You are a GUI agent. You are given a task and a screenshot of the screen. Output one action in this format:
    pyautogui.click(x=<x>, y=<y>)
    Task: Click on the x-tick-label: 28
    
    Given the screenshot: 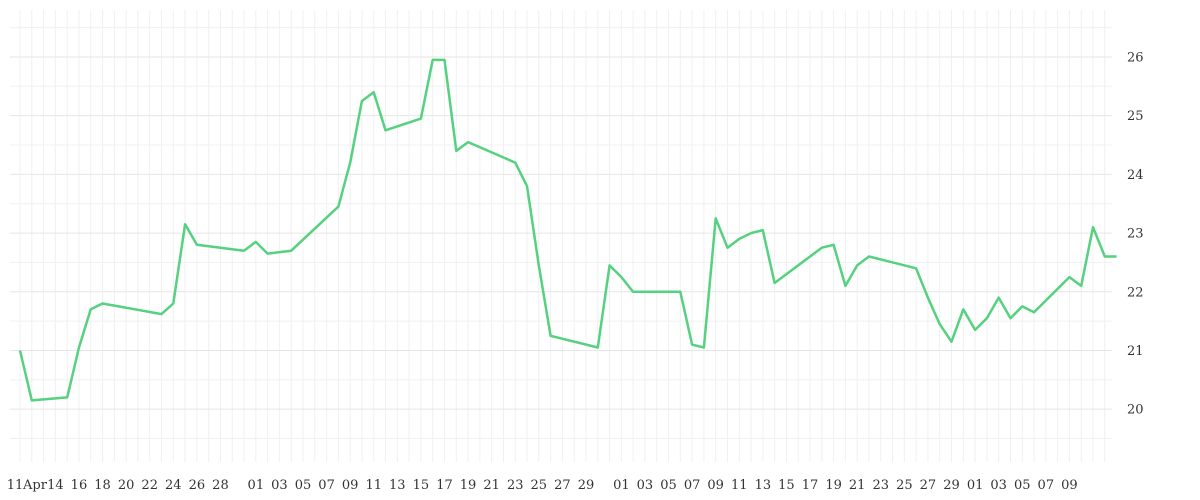 What is the action you would take?
    pyautogui.click(x=220, y=485)
    